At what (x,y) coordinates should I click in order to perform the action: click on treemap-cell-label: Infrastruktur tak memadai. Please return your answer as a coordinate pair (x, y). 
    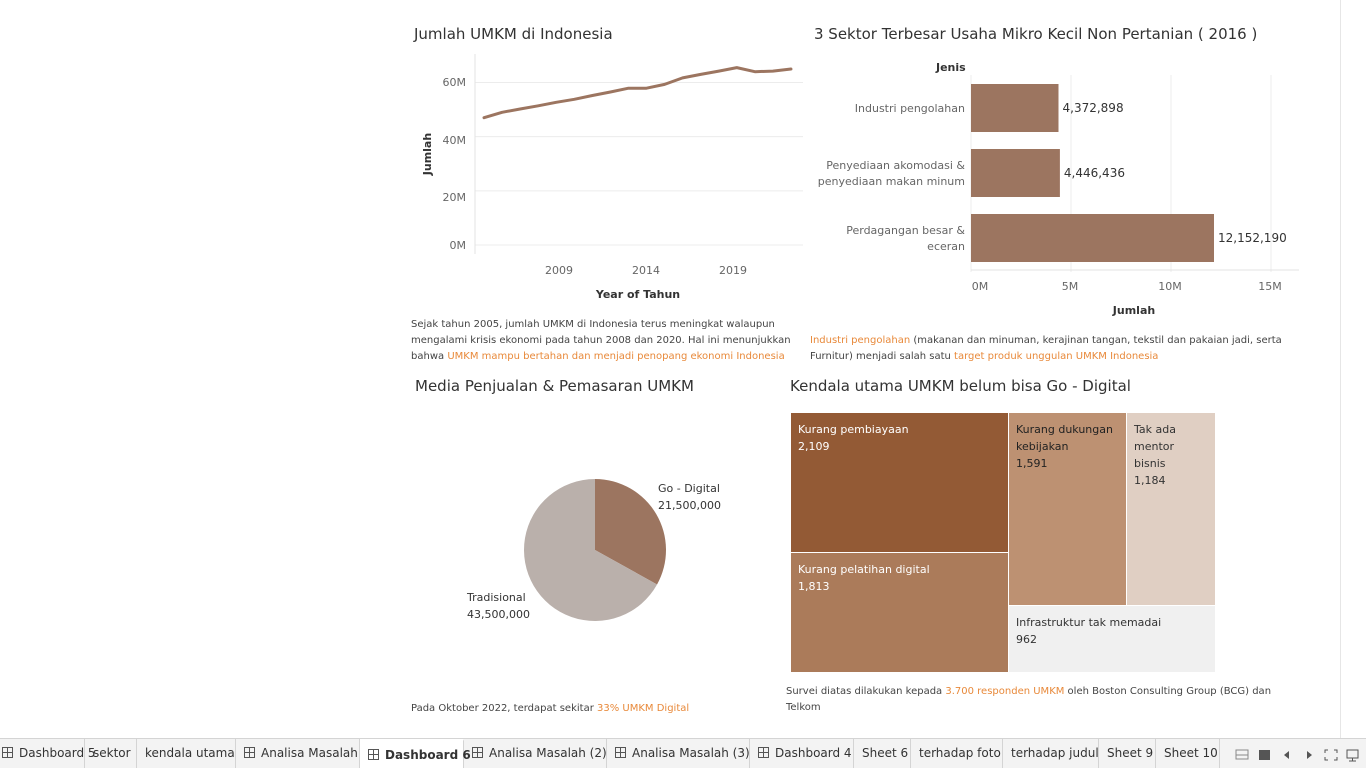
    Looking at the image, I should click on (1089, 622).